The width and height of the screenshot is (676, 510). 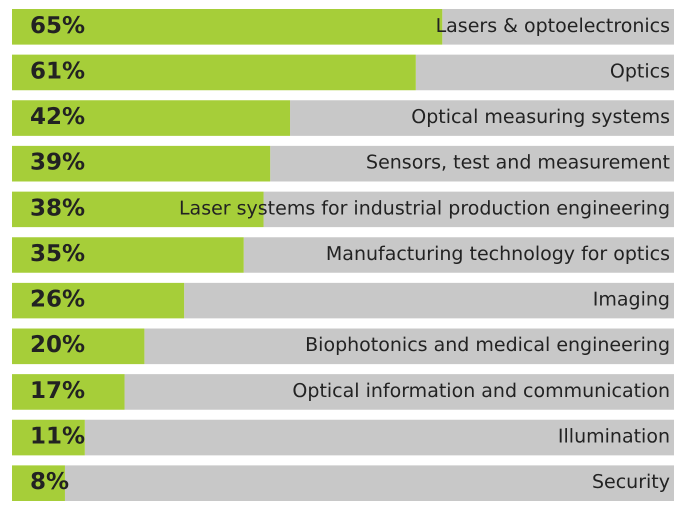 What do you see at coordinates (58, 391) in the screenshot?
I see `data-label: 17%` at bounding box center [58, 391].